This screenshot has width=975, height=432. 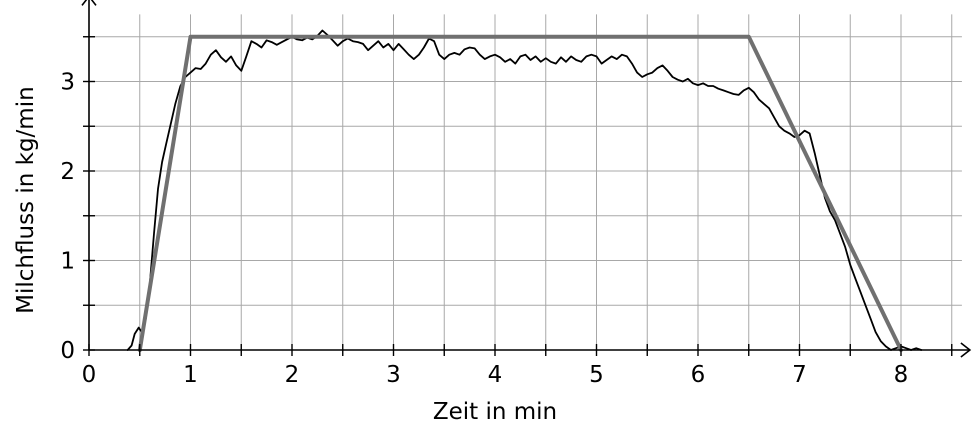 I want to click on x-tick-label: 3, so click(x=393, y=375).